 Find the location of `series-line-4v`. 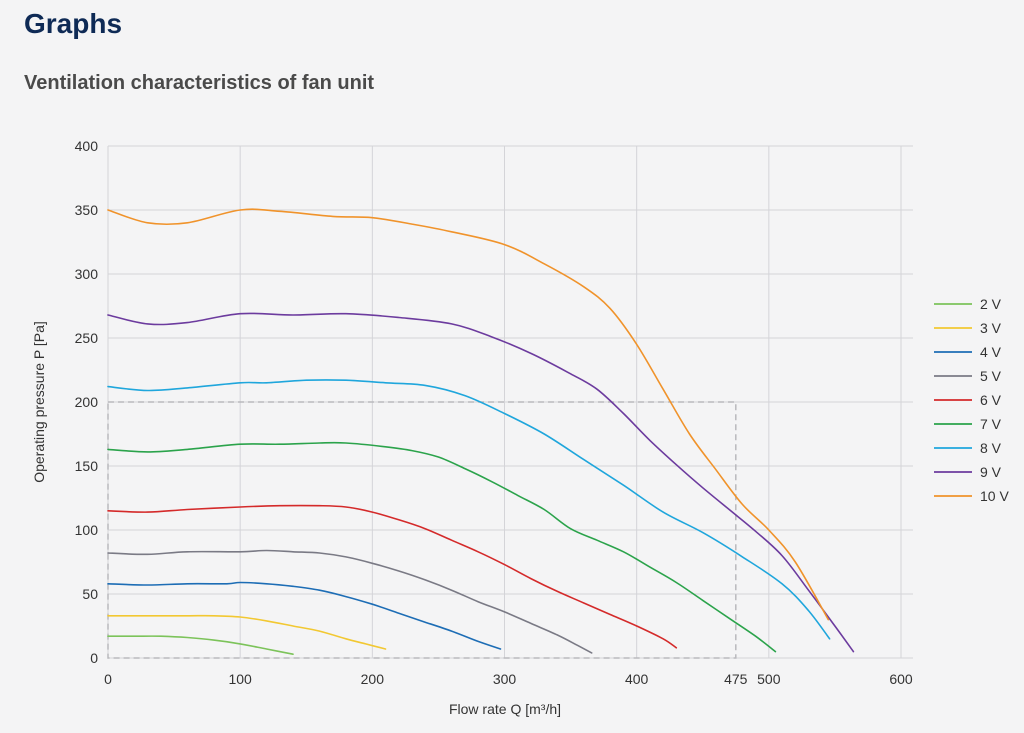

series-line-4v is located at coordinates (304, 615).